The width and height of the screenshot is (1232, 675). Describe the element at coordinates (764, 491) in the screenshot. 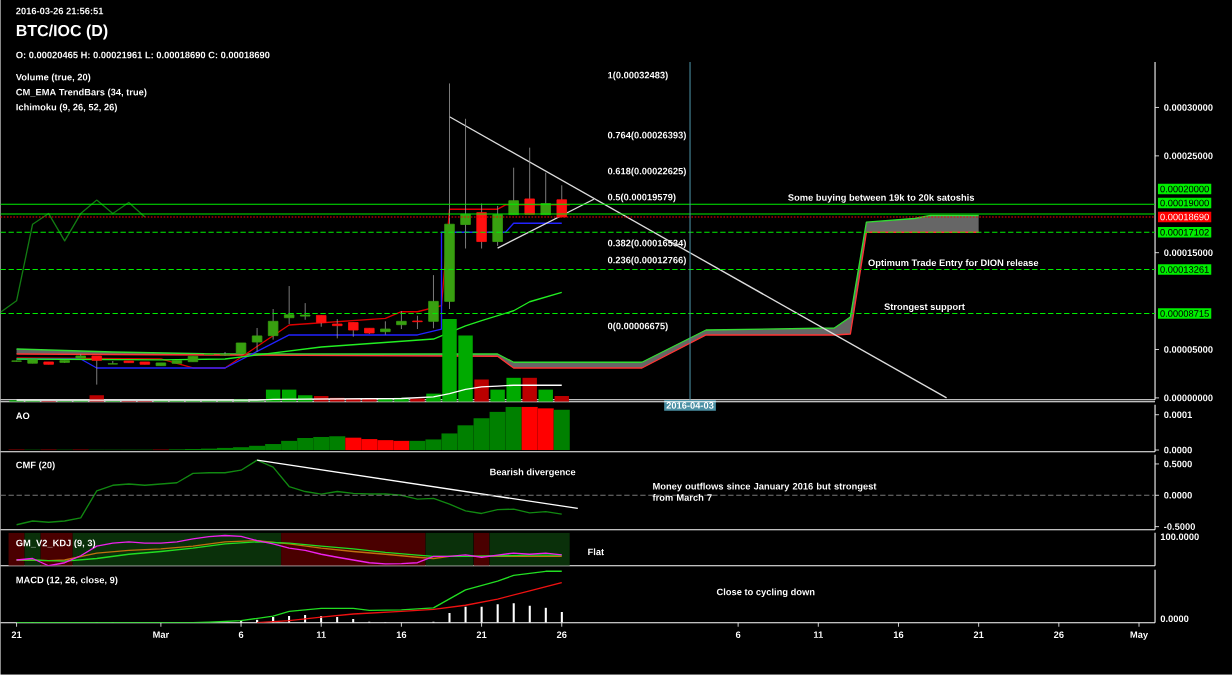

I see `annotation: Money outflows since January 2016 but strongest from March 7` at that location.